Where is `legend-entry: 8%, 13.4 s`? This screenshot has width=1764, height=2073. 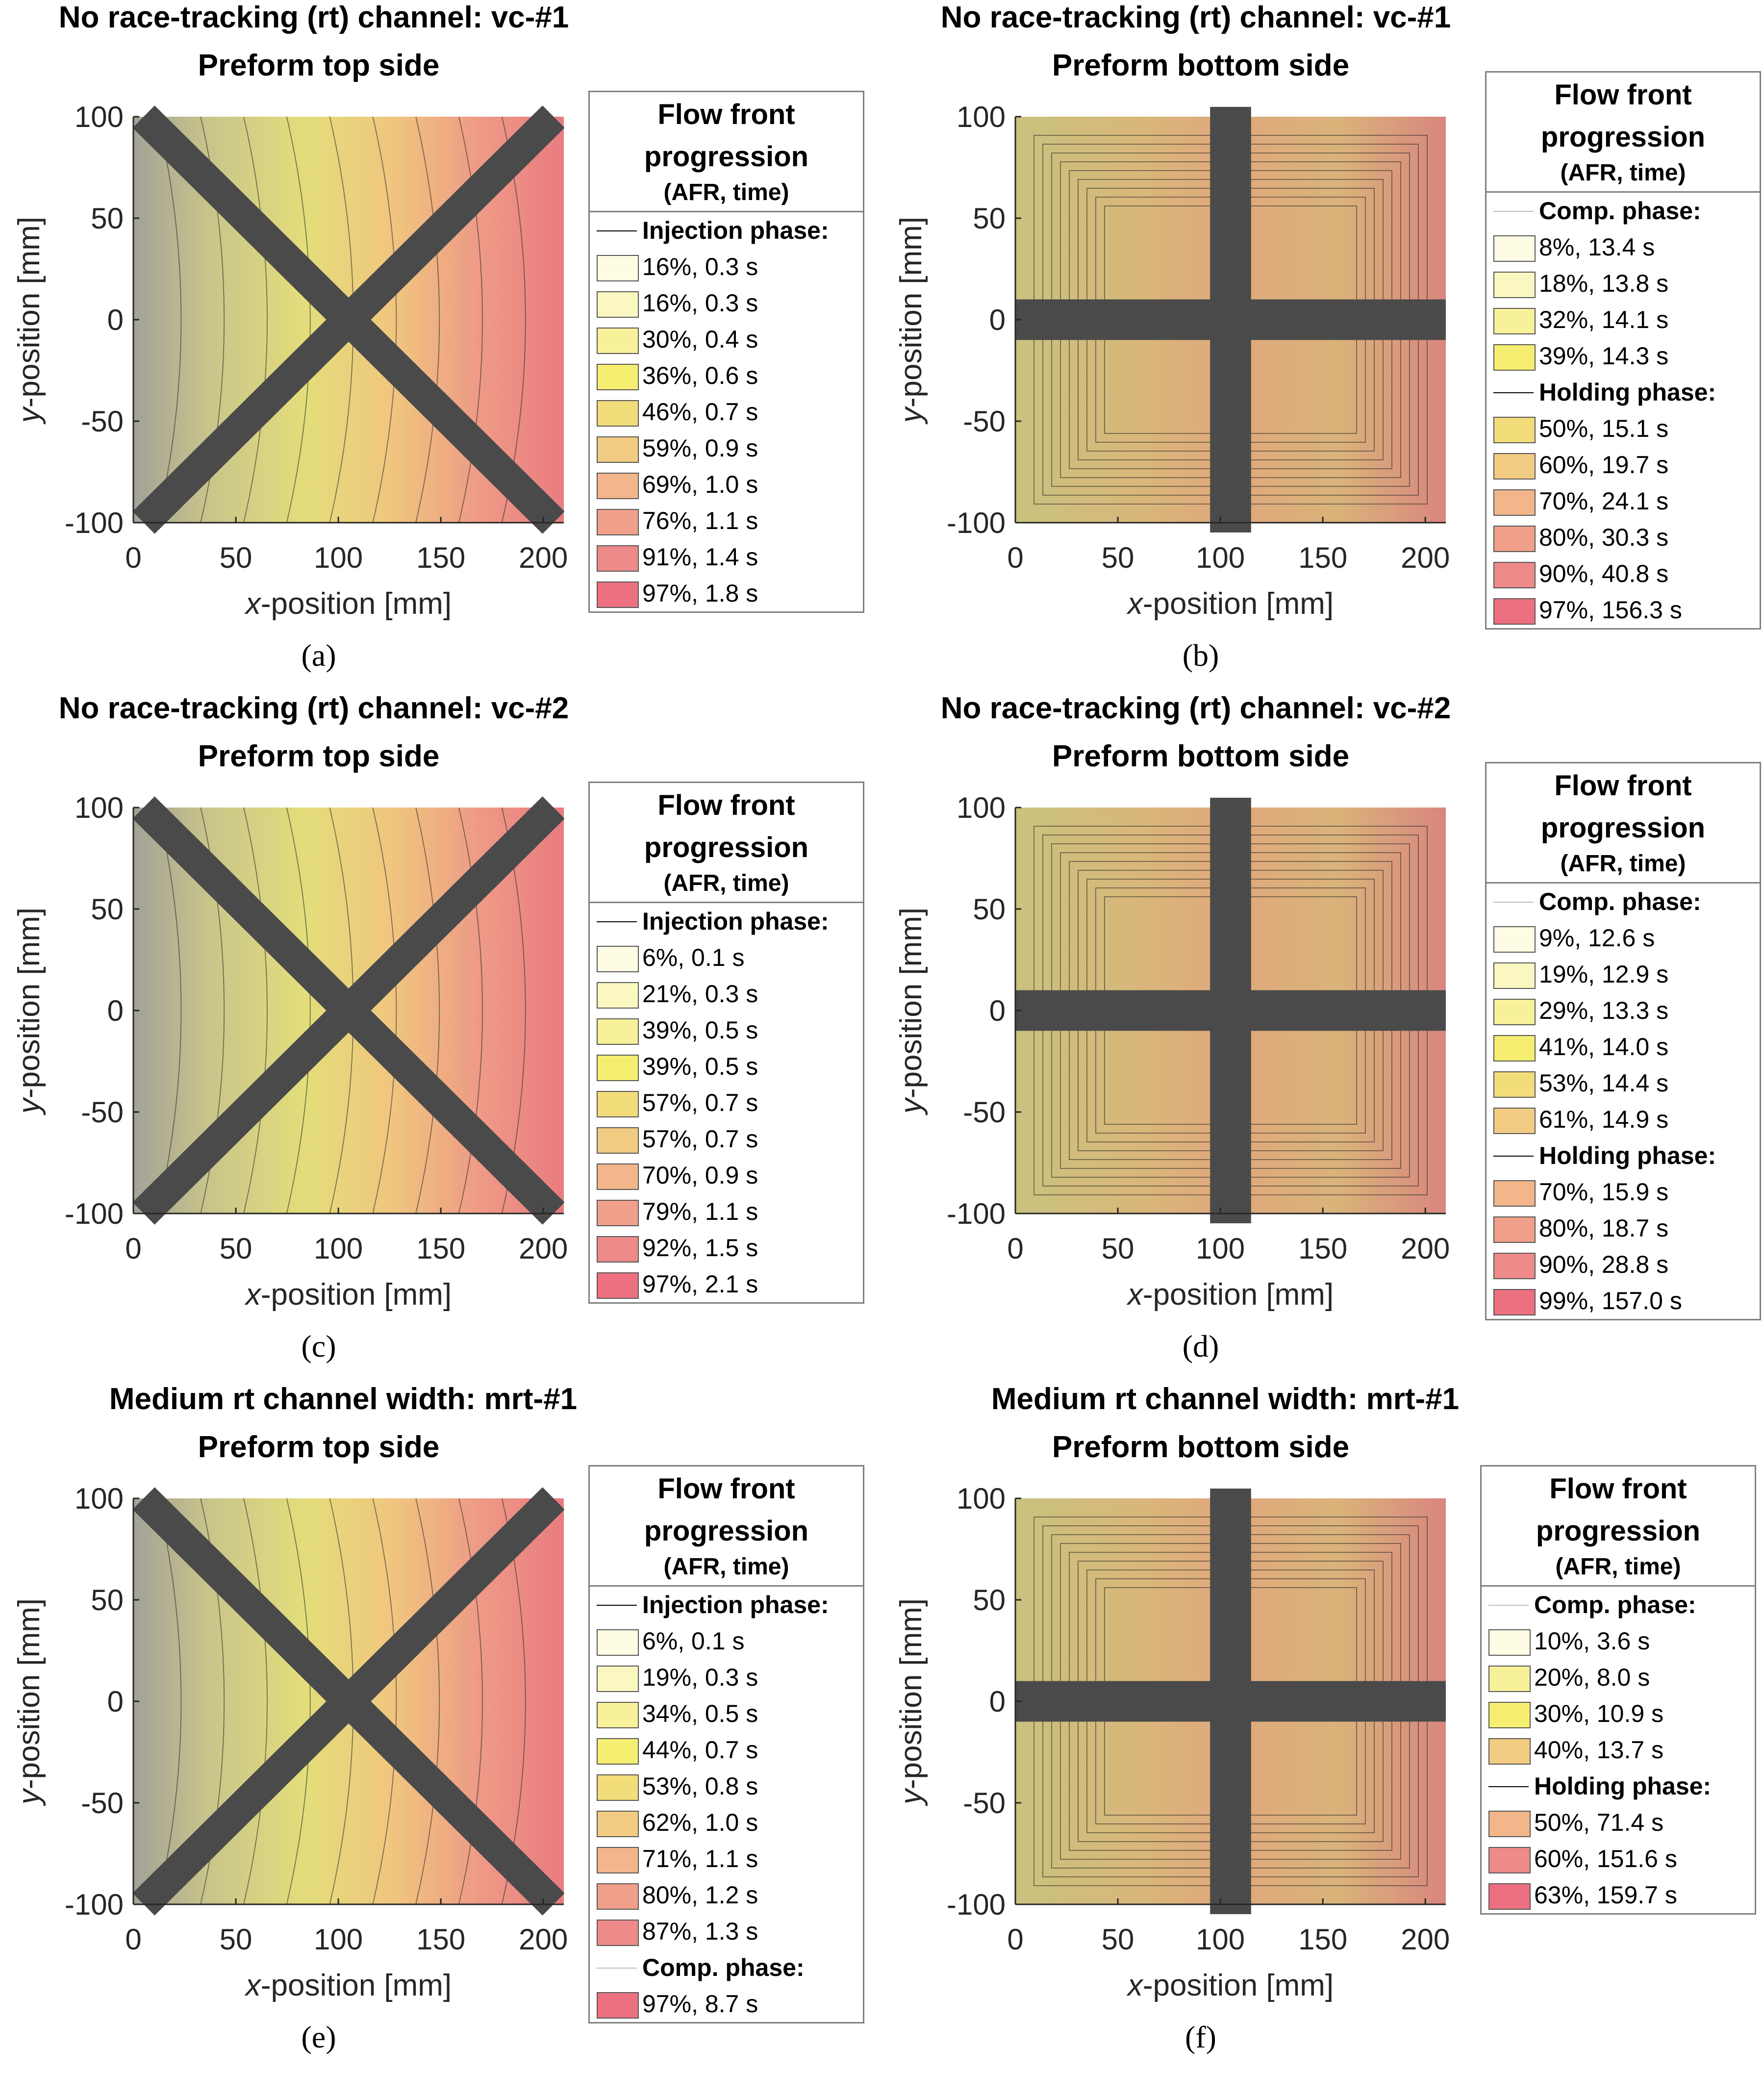
legend-entry: 8%, 13.4 s is located at coordinates (1623, 247).